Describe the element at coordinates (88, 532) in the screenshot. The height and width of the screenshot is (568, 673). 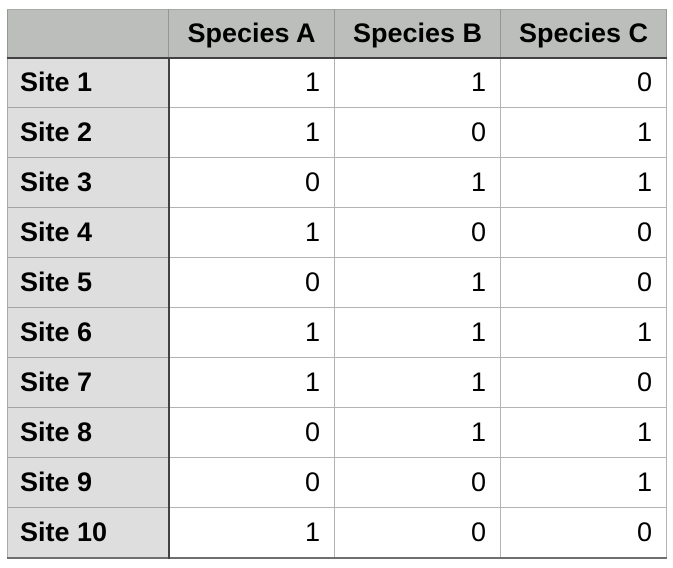
I see `row-label: Site 10` at that location.